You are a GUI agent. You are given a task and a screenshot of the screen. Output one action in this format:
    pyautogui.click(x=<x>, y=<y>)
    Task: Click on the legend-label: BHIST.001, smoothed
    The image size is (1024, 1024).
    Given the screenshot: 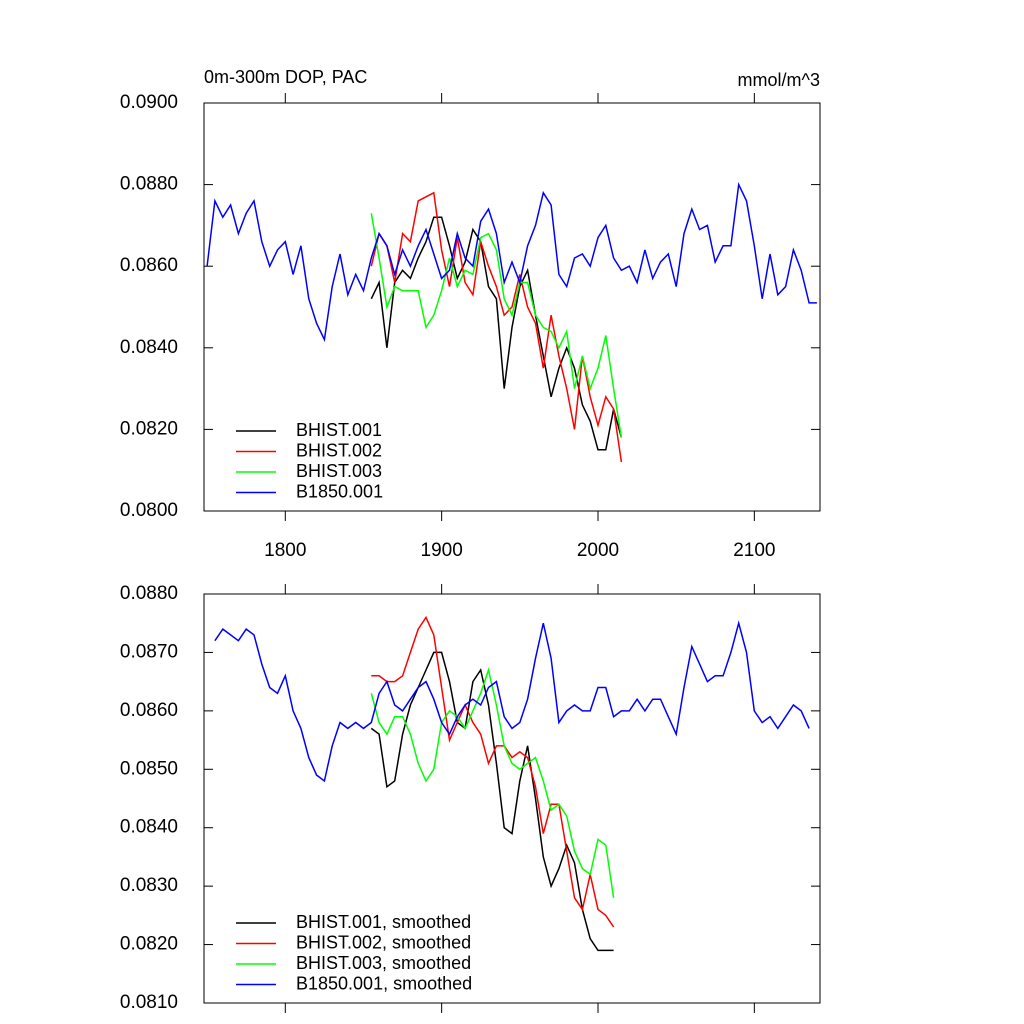 What is the action you would take?
    pyautogui.click(x=383, y=922)
    